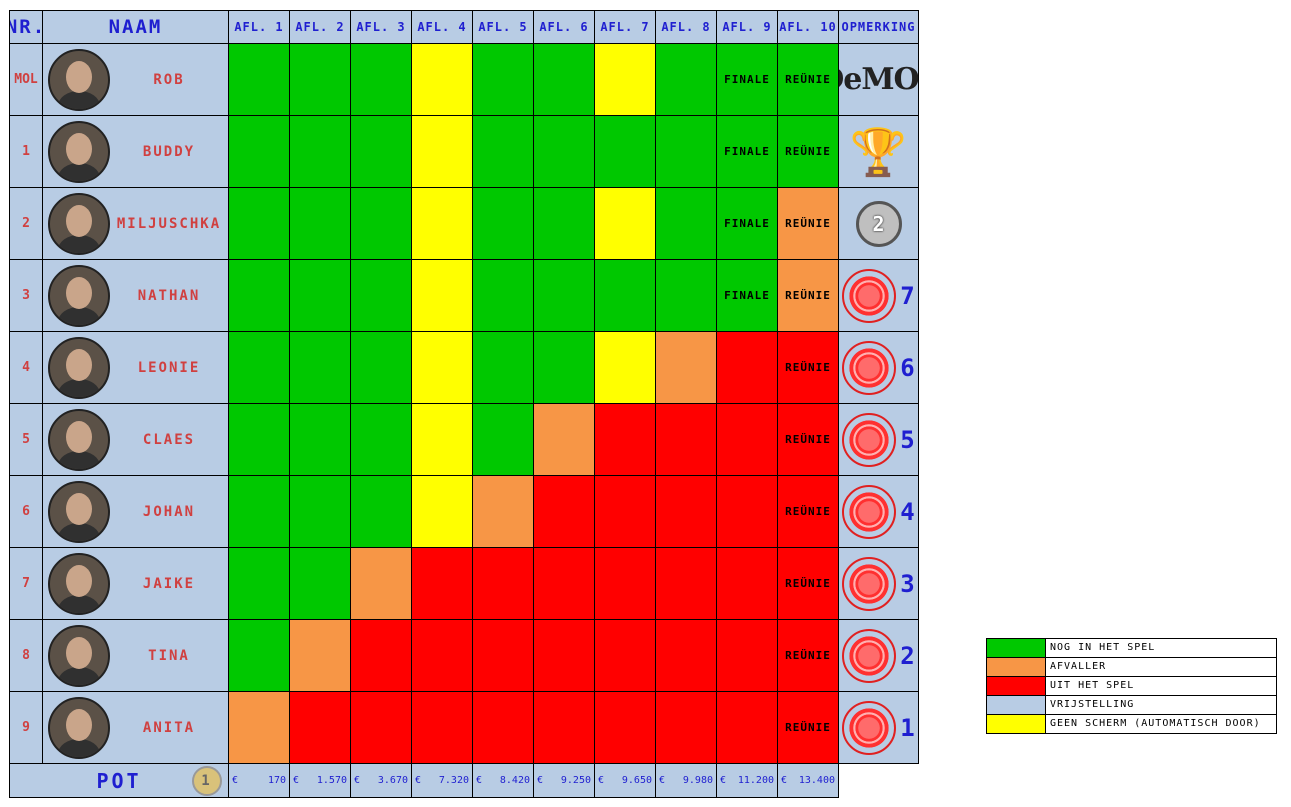 This screenshot has width=1291, height=807. I want to click on legend-label: AFVALLER, so click(1078, 666).